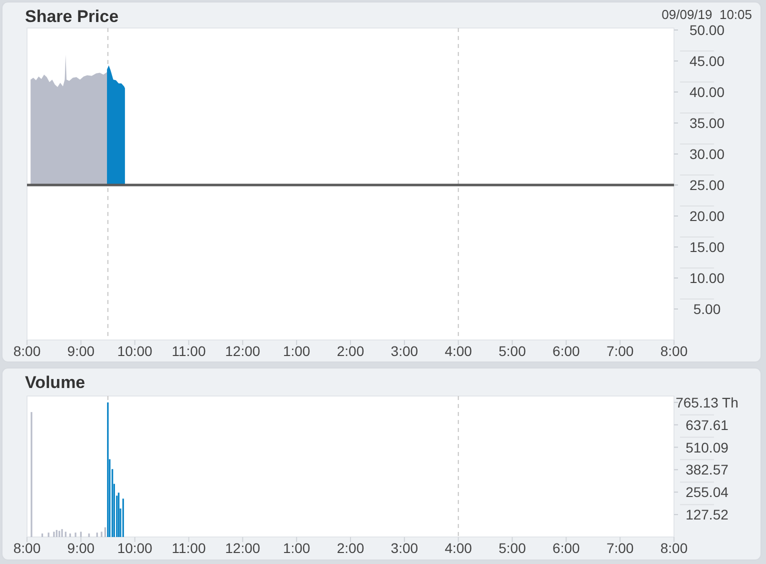 Image resolution: width=766 pixels, height=564 pixels. What do you see at coordinates (707, 424) in the screenshot?
I see `y-tick-label: 637.61` at bounding box center [707, 424].